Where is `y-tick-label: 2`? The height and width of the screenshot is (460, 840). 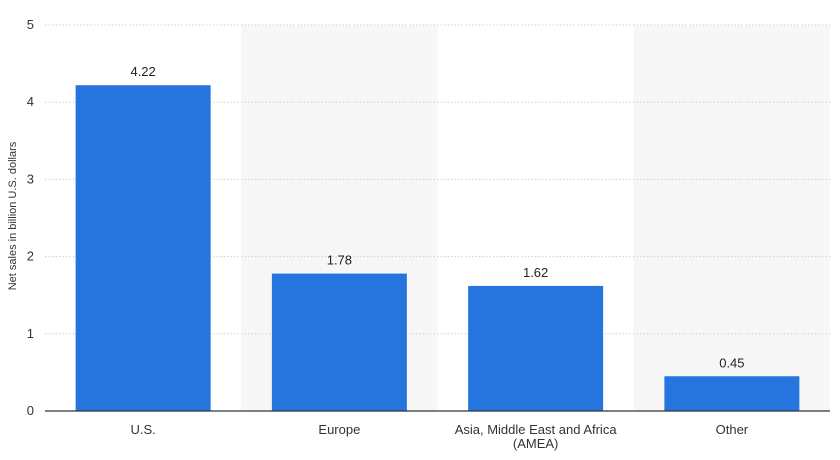 y-tick-label: 2 is located at coordinates (30, 256).